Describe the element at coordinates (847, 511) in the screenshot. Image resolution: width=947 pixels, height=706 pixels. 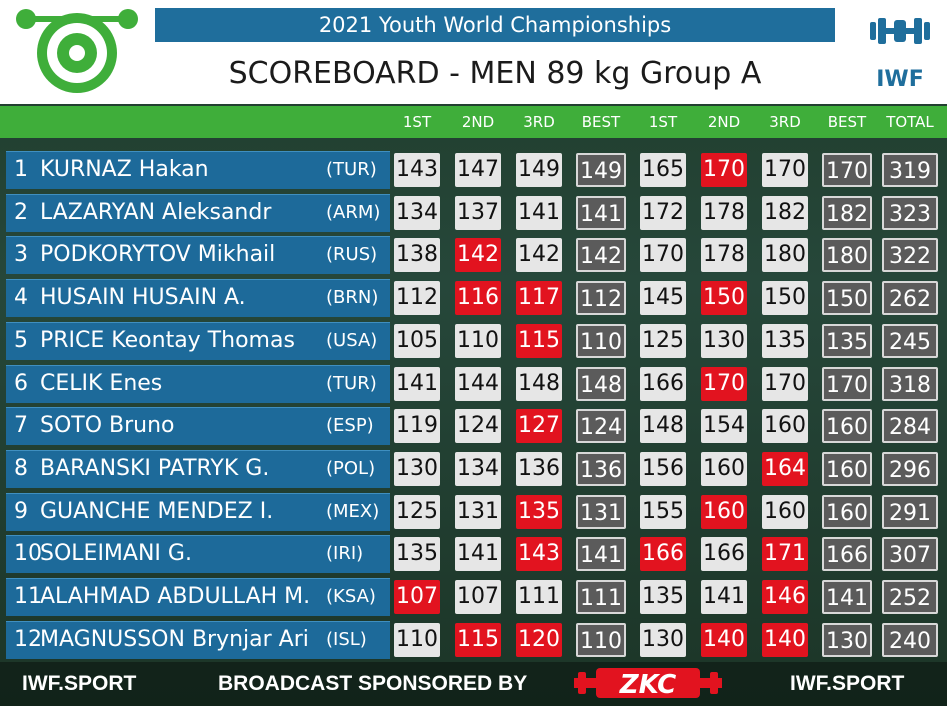
I see `lift-cell-cj-best: 160` at that location.